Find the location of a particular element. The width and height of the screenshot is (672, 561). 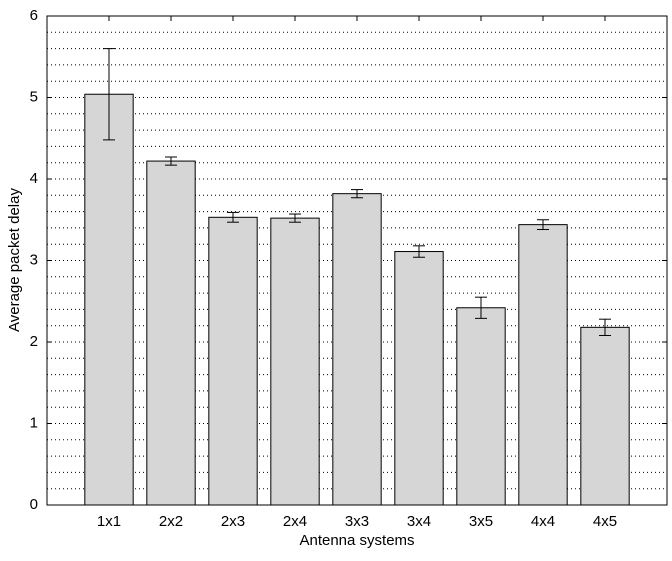

y-tick-label: 1 is located at coordinates (34, 422).